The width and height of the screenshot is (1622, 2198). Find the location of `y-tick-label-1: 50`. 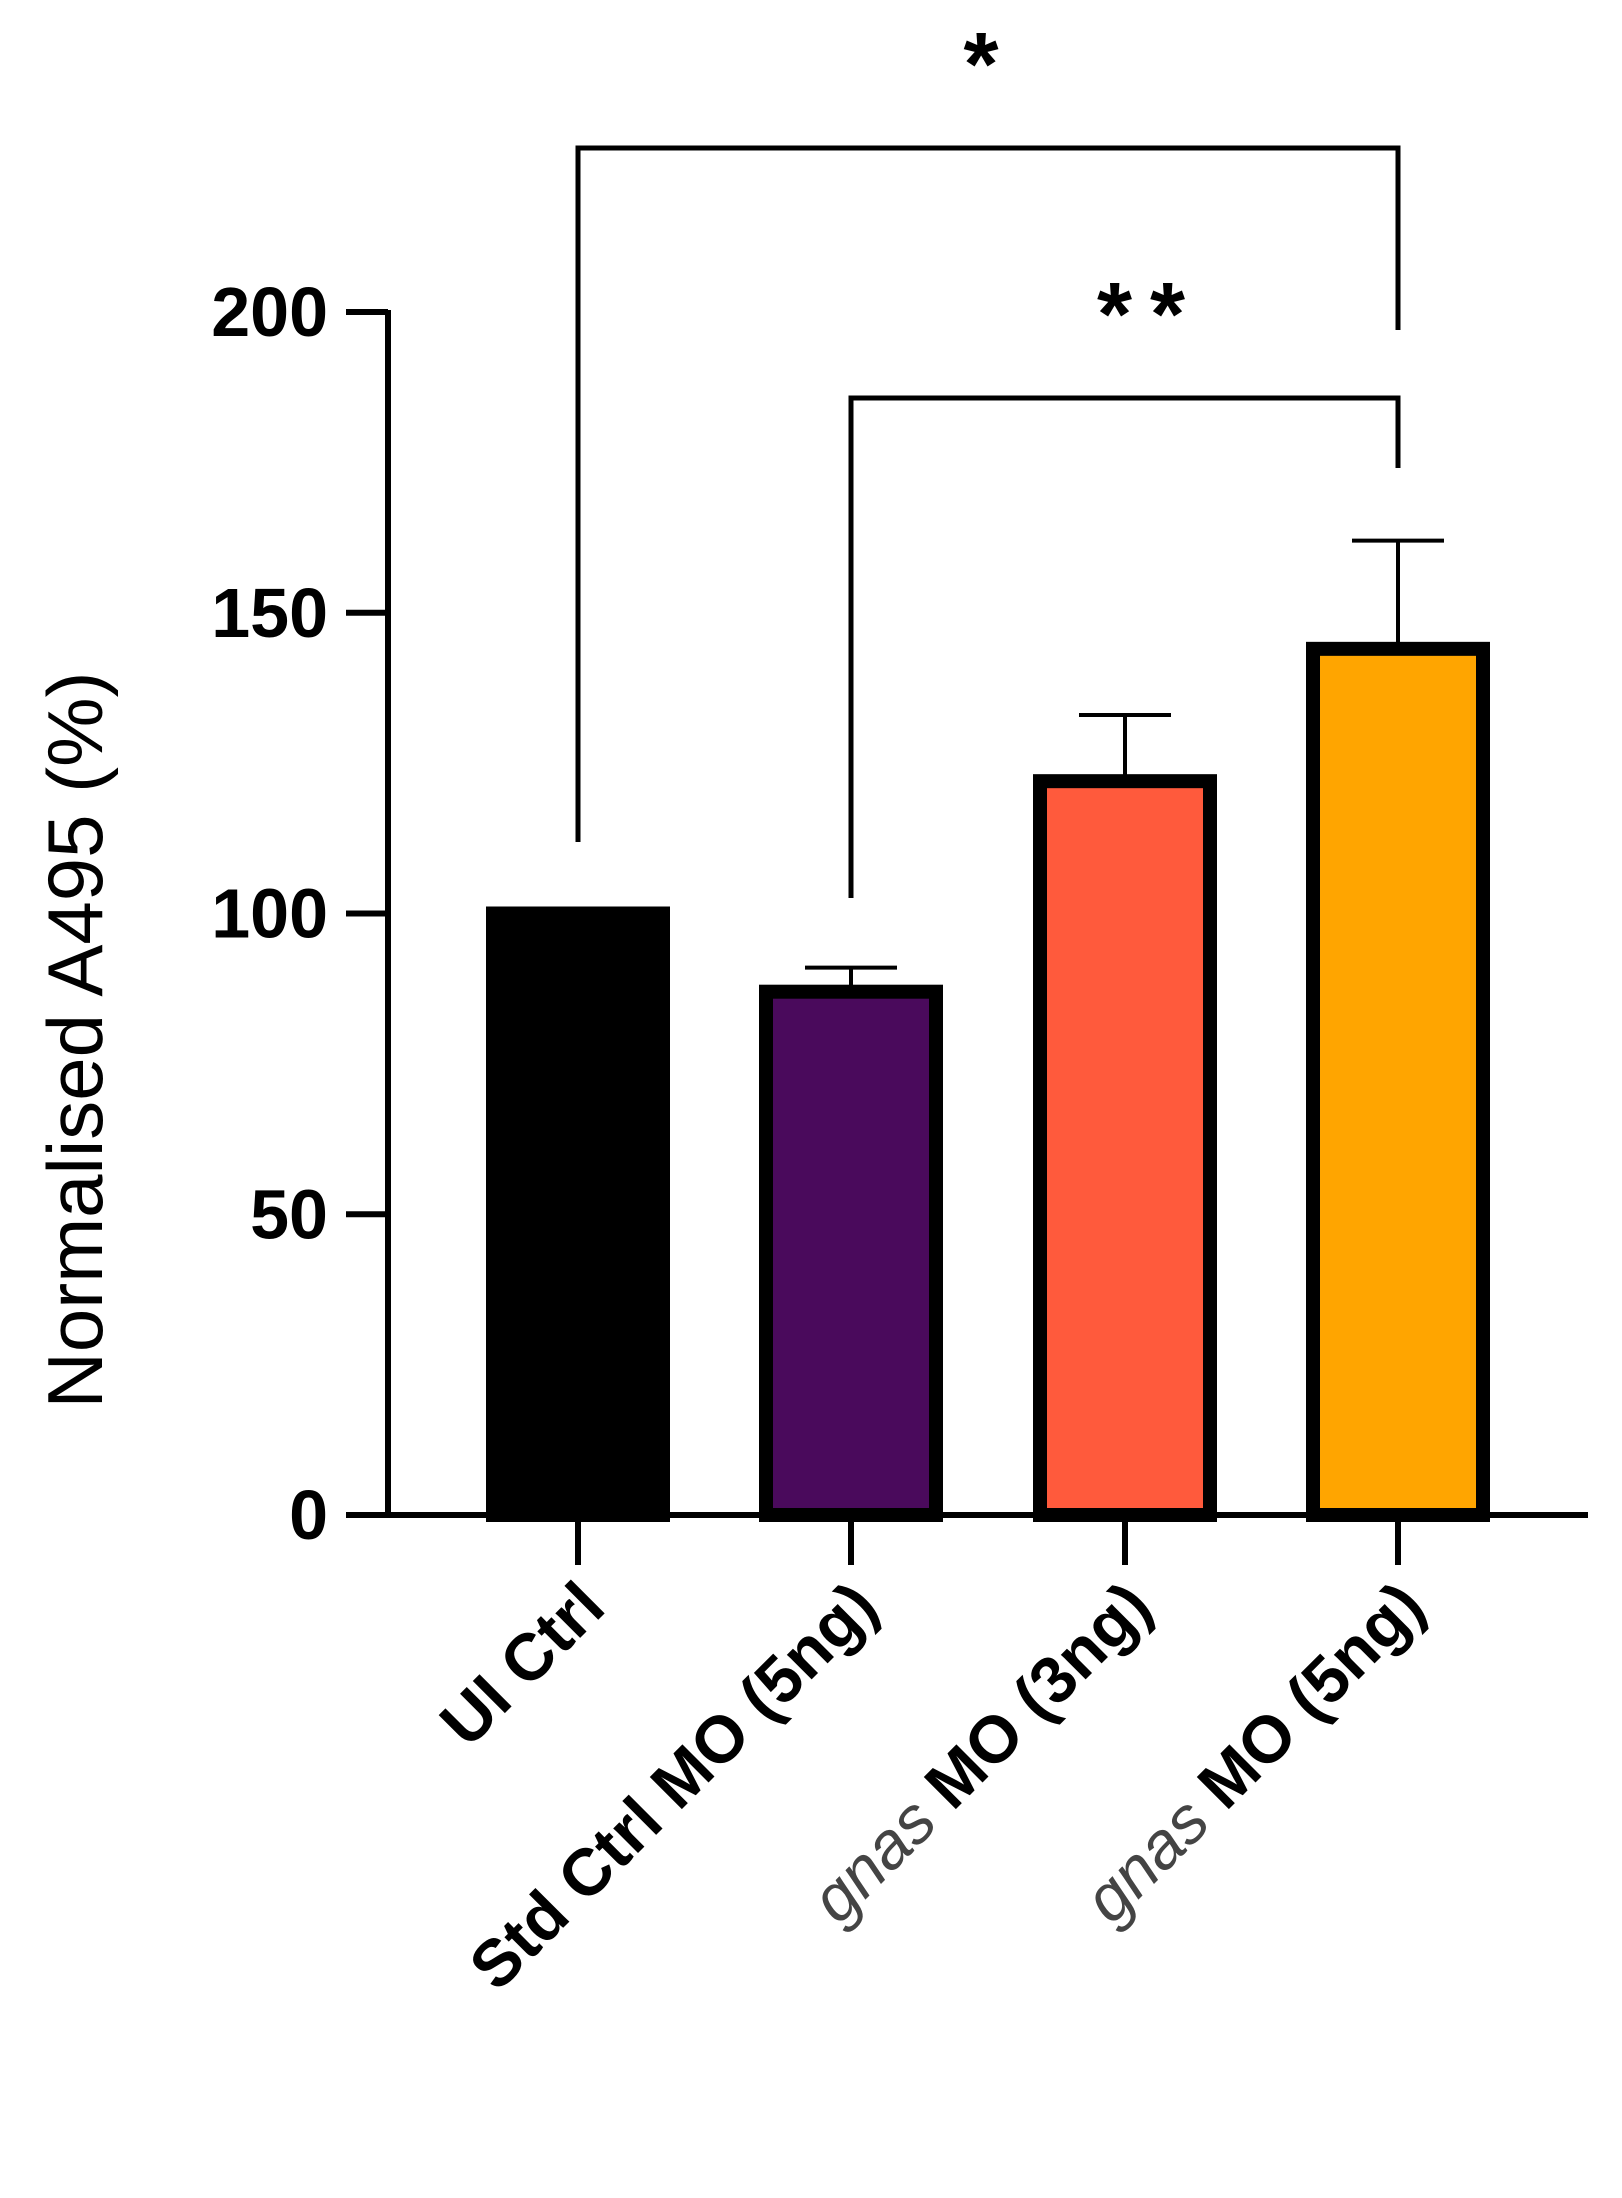

y-tick-label-1: 50 is located at coordinates (289, 1214).